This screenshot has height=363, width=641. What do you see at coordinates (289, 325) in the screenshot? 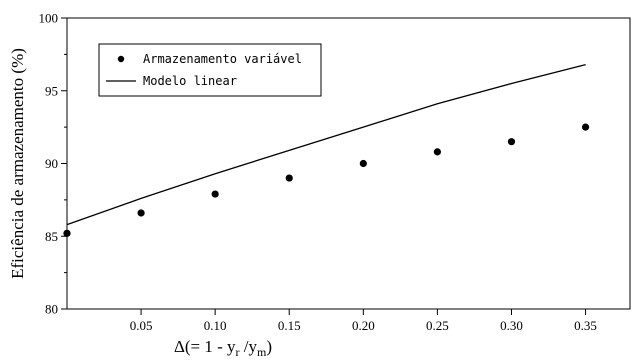
I see `x-tick-label-0.15: 0.15` at bounding box center [289, 325].